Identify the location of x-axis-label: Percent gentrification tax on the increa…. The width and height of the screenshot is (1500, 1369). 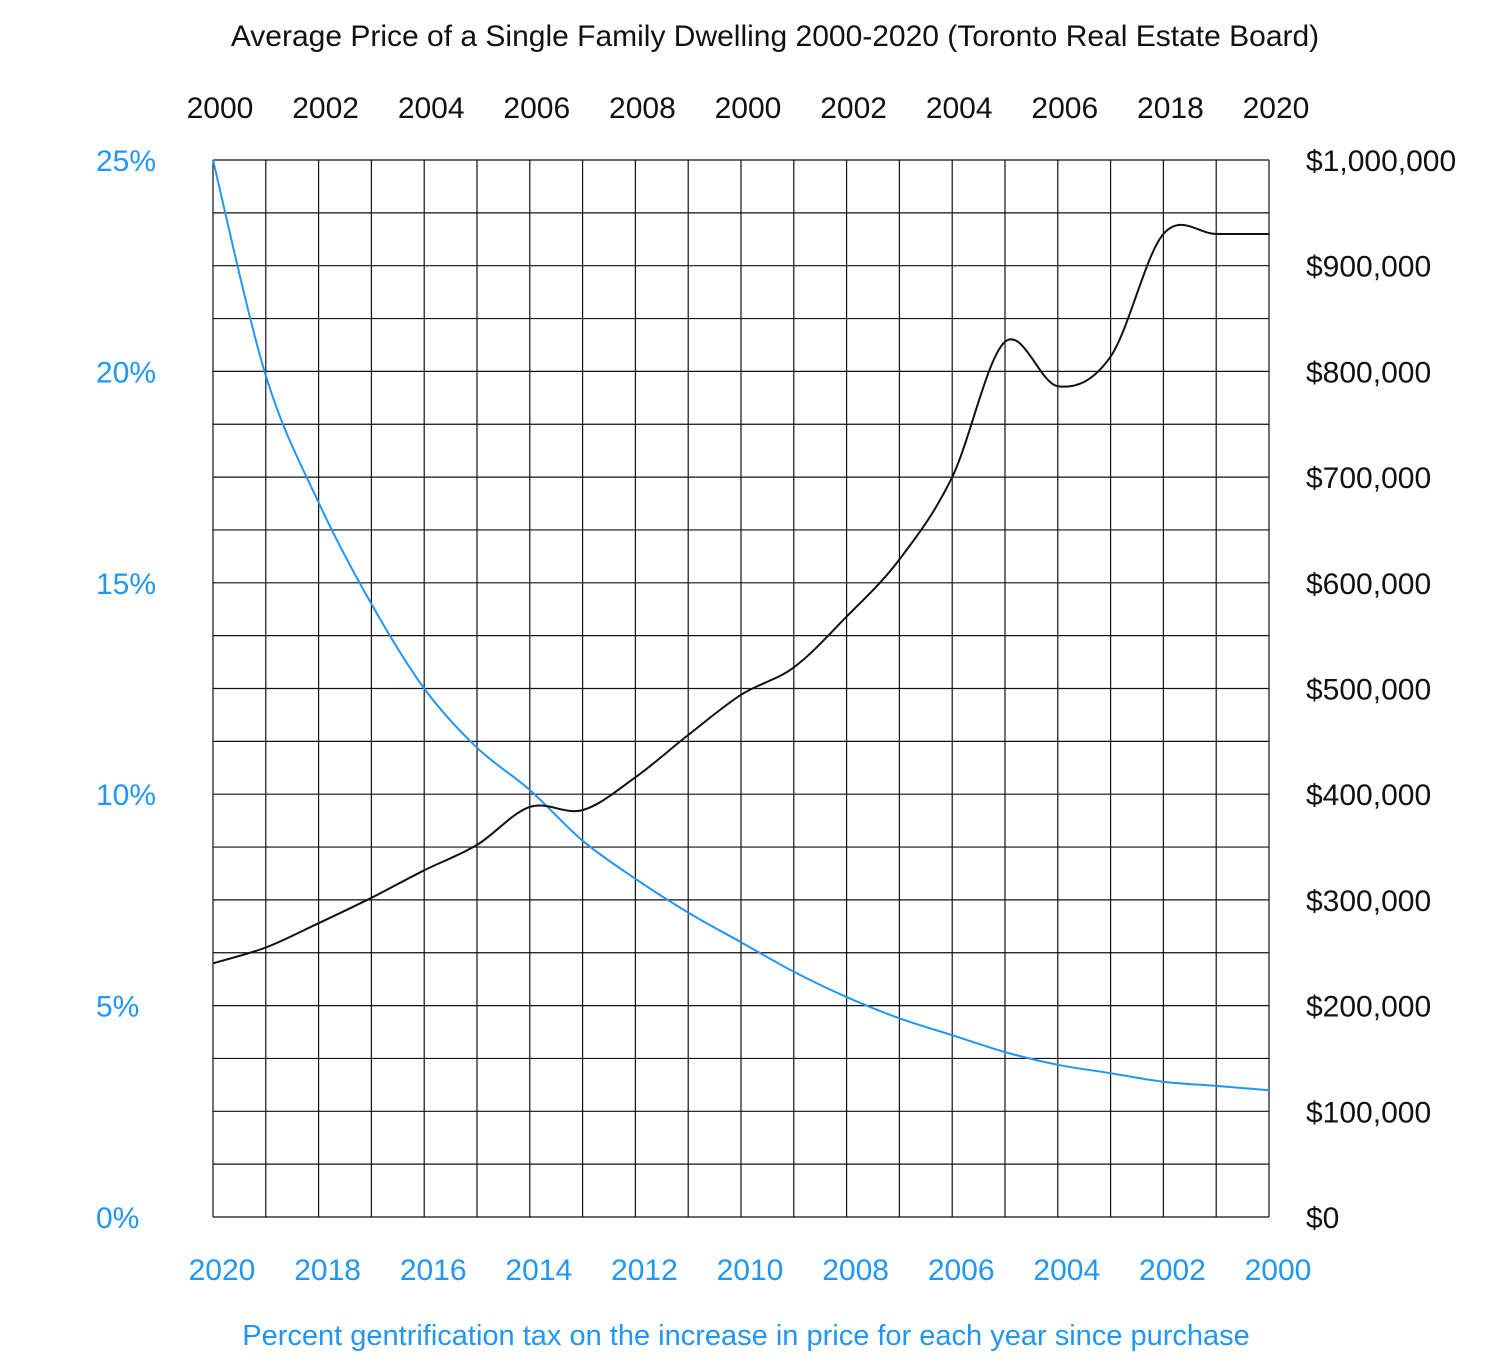
(746, 1336).